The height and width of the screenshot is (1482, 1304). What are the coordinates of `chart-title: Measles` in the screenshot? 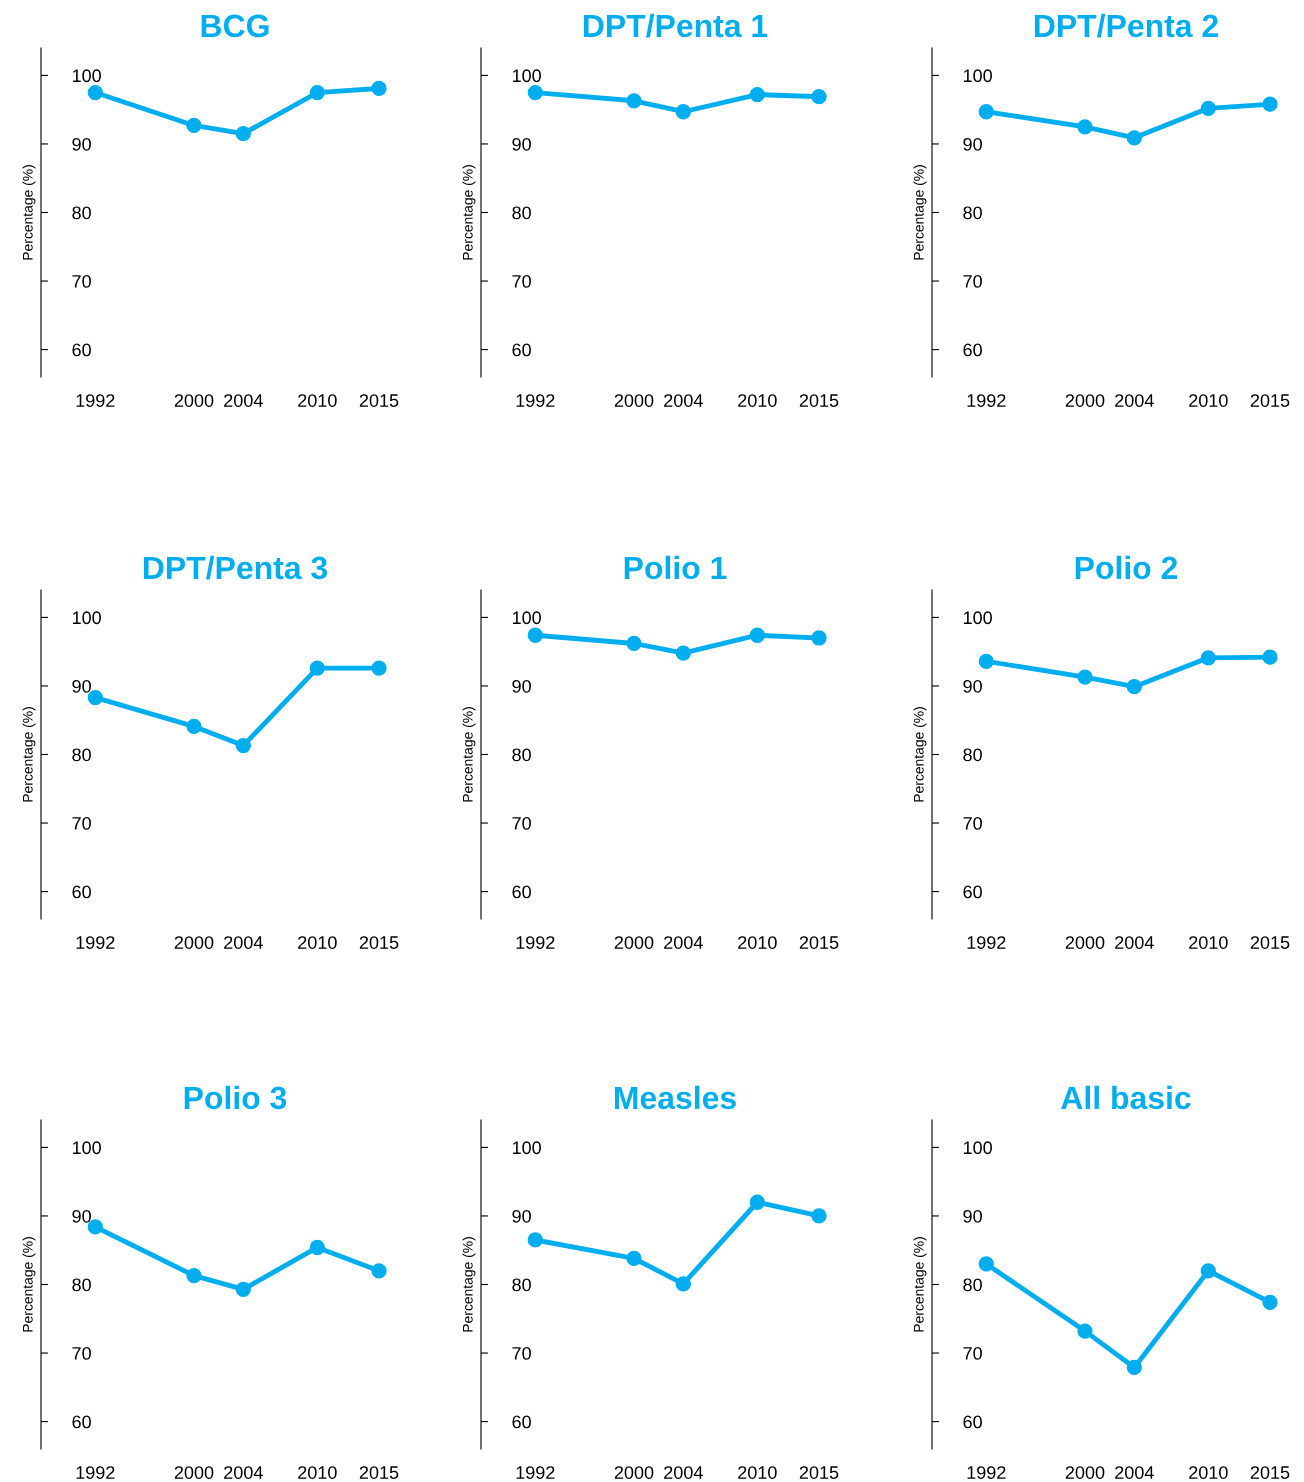 It's located at (675, 1097).